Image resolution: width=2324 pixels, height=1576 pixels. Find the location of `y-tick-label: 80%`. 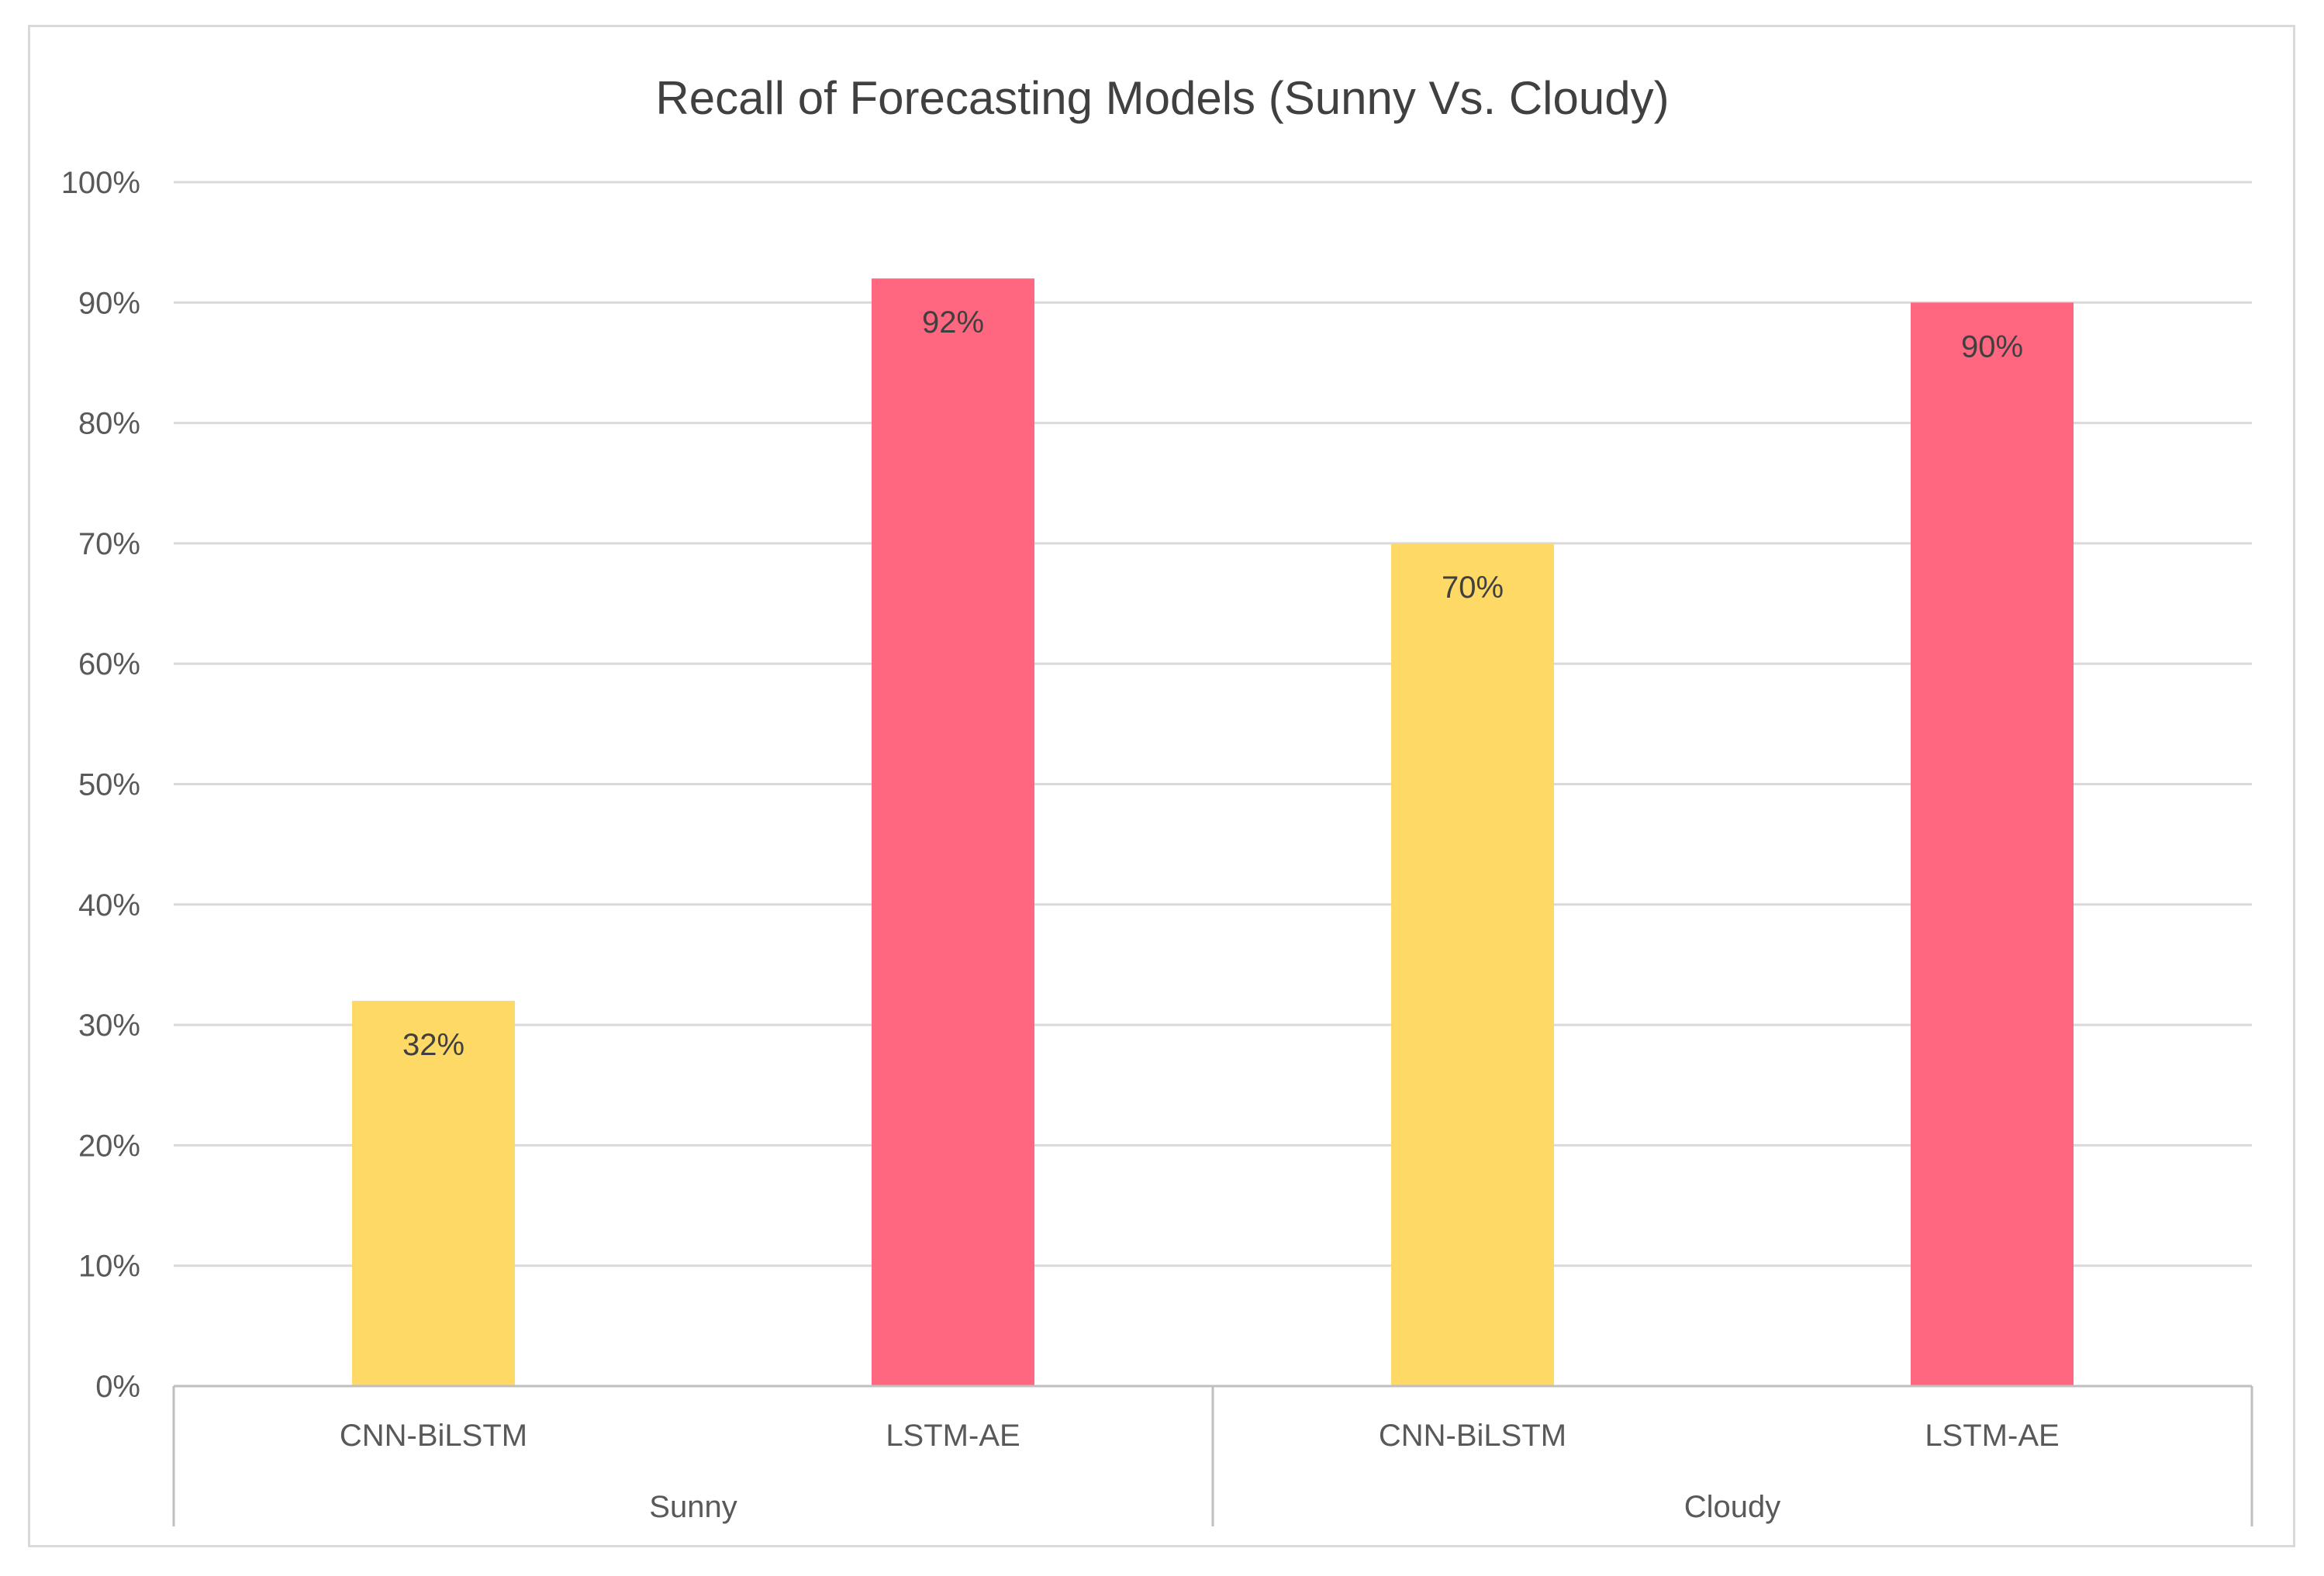

y-tick-label: 80% is located at coordinates (109, 424).